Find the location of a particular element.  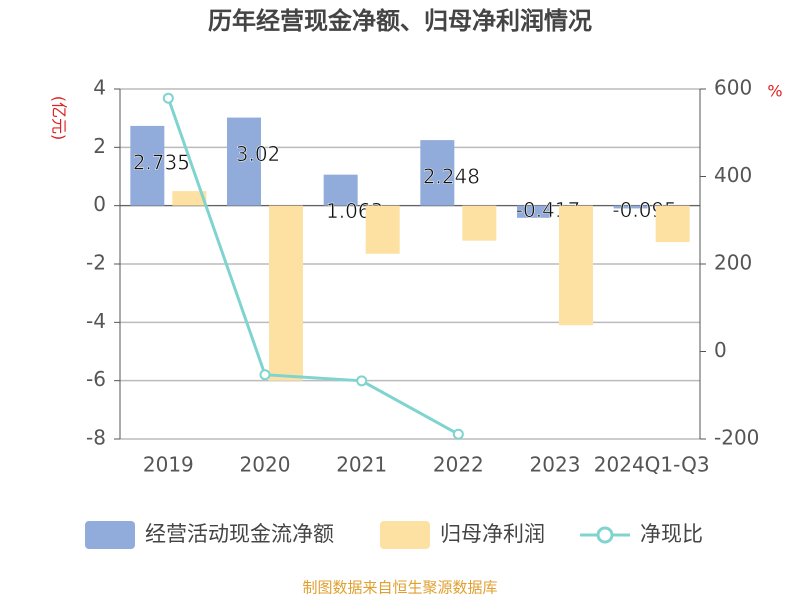

y-tick-label: -4 is located at coordinates (96, 321).